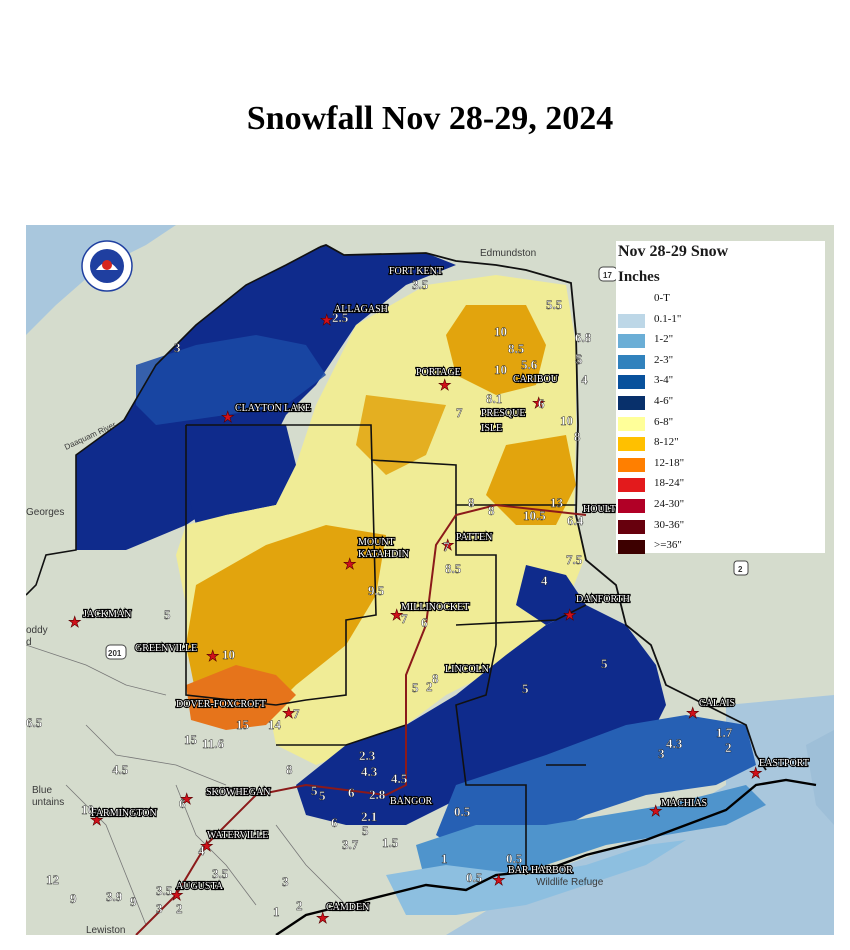 This screenshot has width=850, height=950. I want to click on snow-observation: 3.9, so click(114, 896).